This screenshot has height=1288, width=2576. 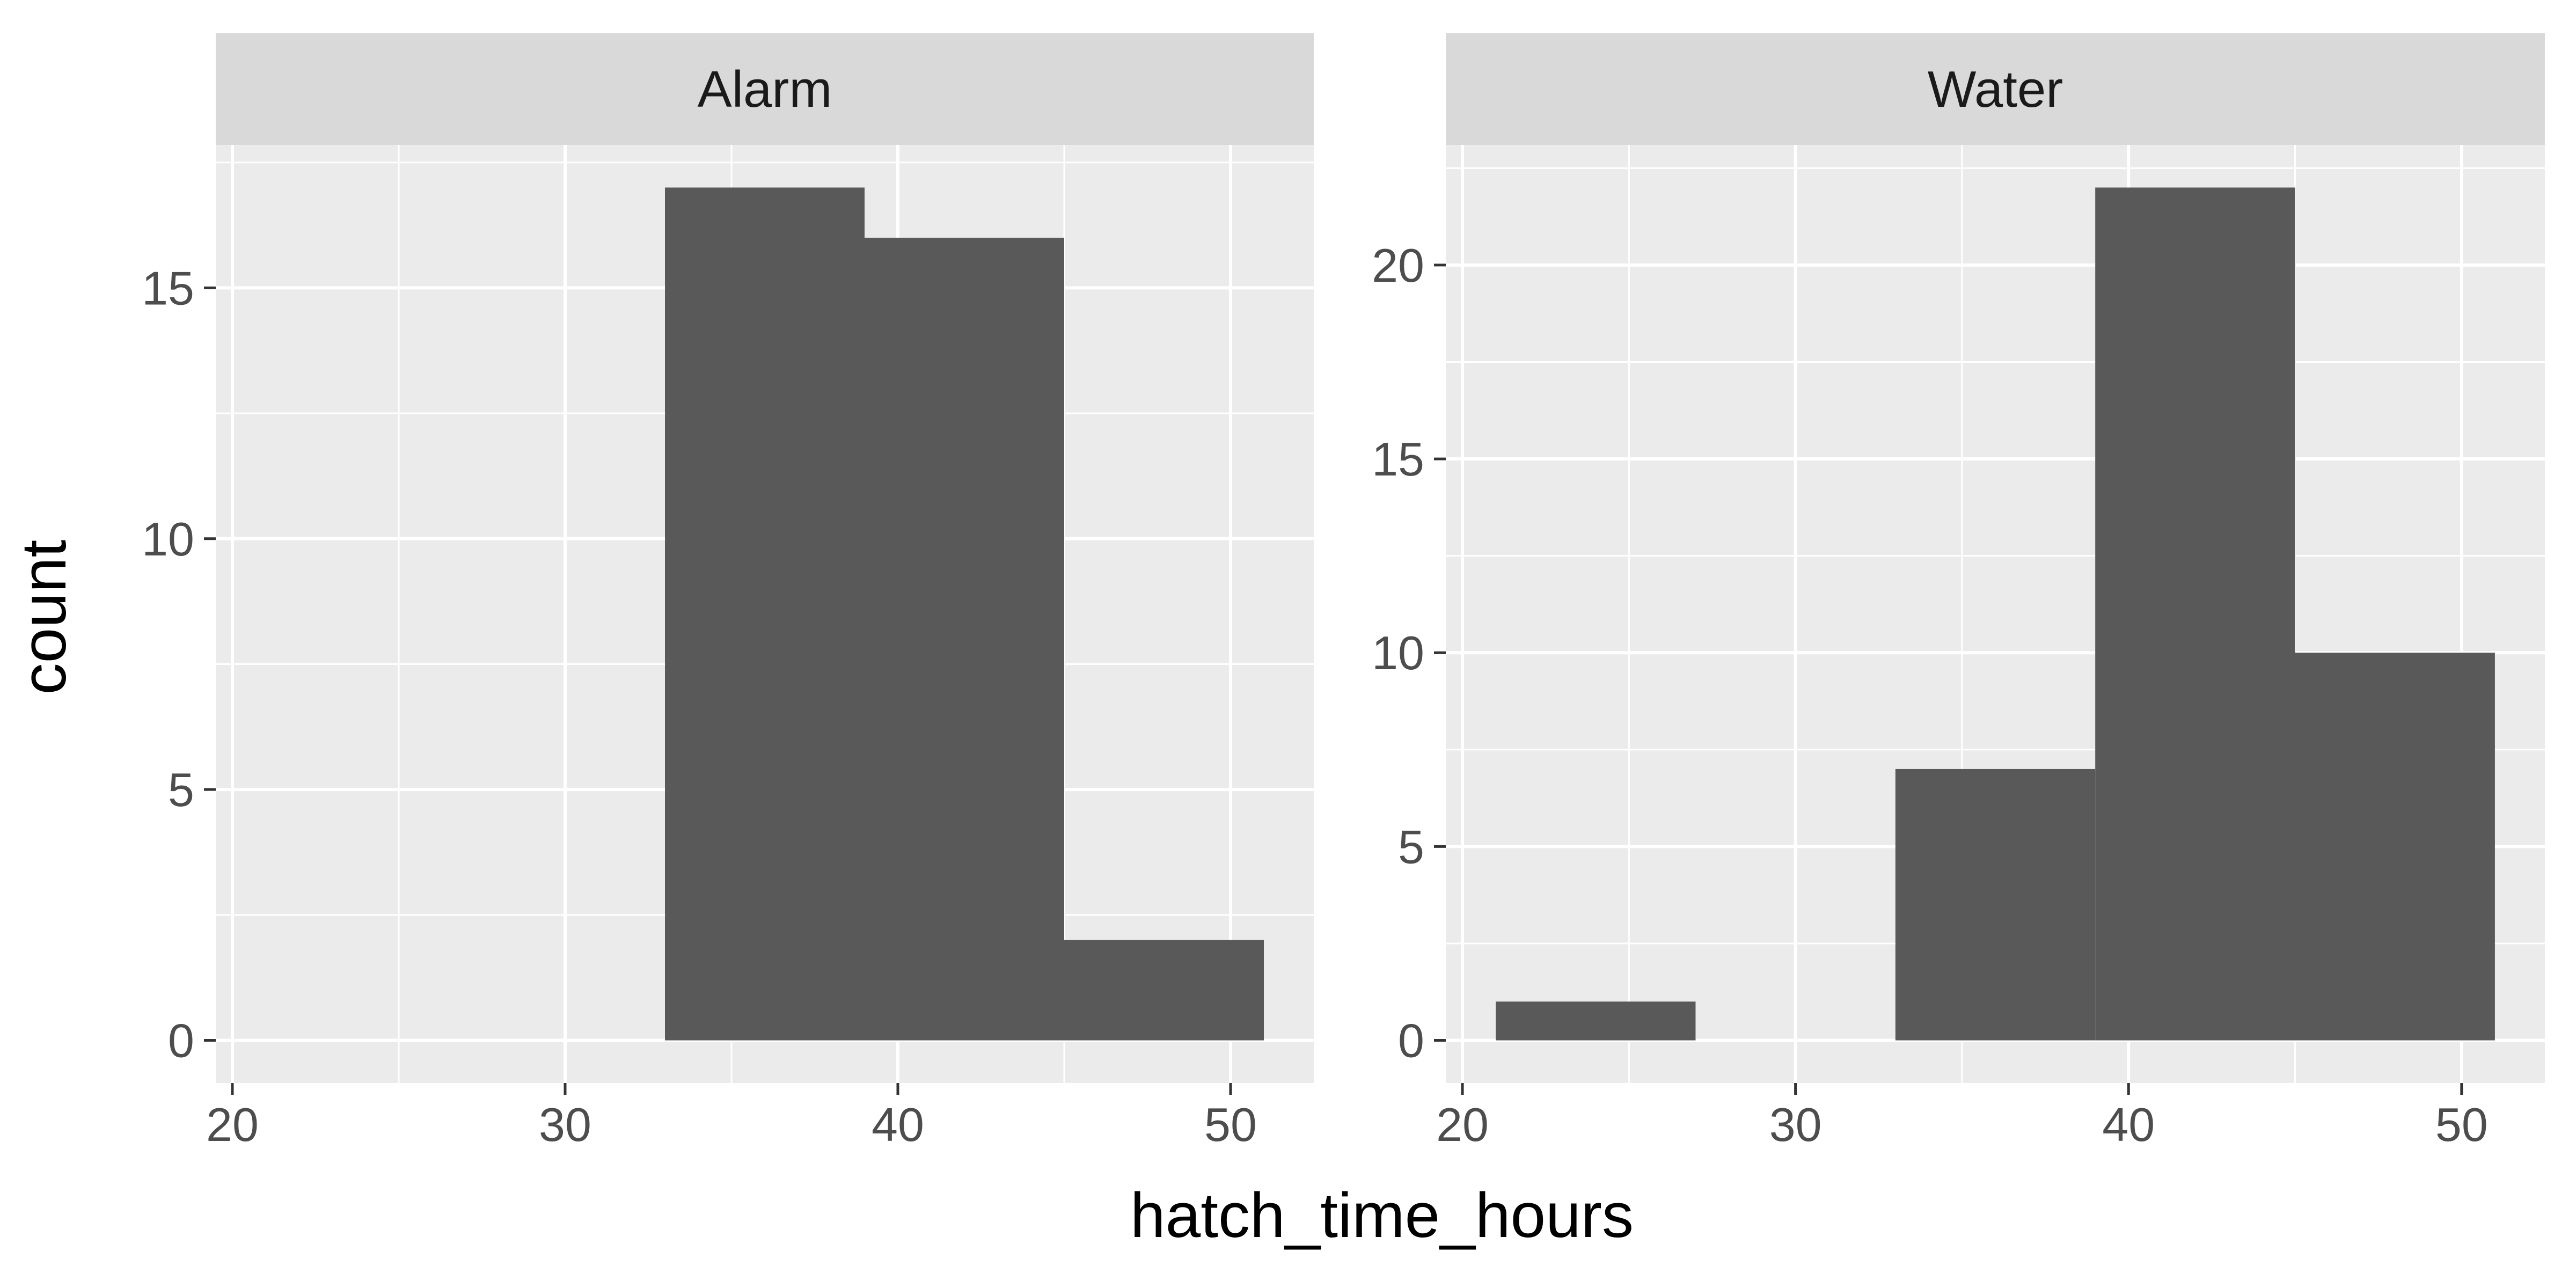 What do you see at coordinates (44, 617) in the screenshot?
I see `y-axis-title: count` at bounding box center [44, 617].